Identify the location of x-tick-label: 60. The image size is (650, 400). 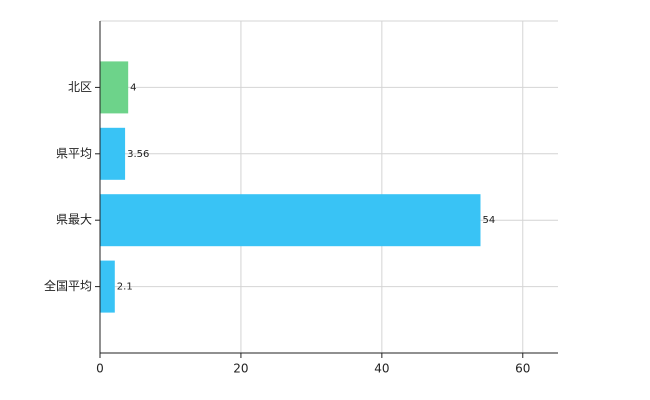
(522, 369).